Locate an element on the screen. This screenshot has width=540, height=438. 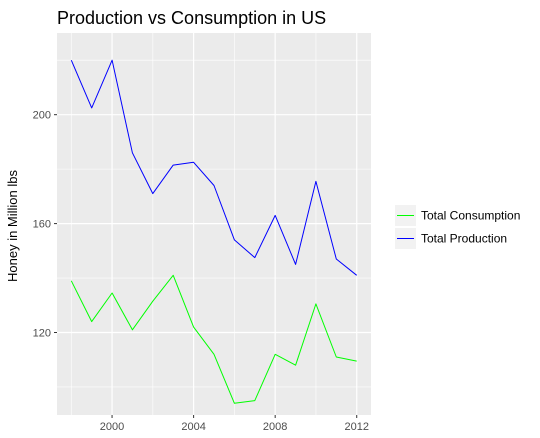
chart-title: Production vs Consumption in US is located at coordinates (191, 18).